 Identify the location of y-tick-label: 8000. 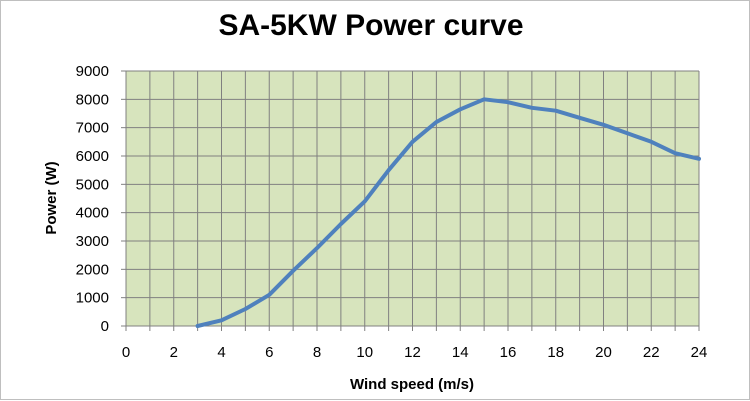
(92, 99).